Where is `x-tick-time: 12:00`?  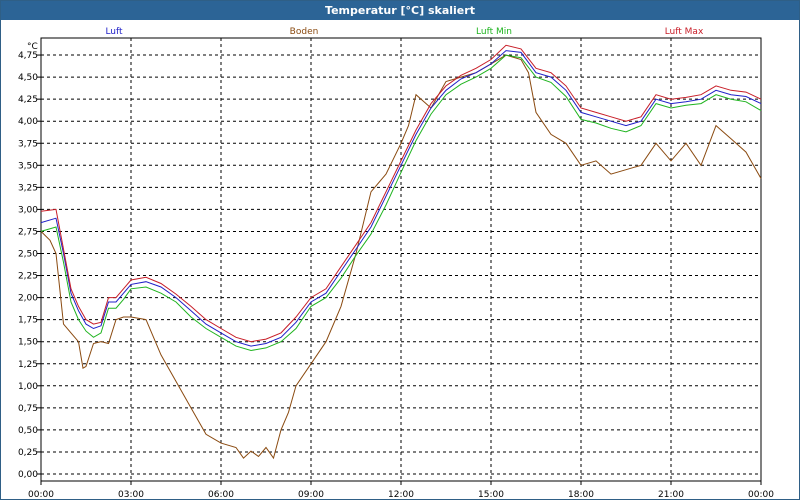 x-tick-time: 12:00 is located at coordinates (401, 494).